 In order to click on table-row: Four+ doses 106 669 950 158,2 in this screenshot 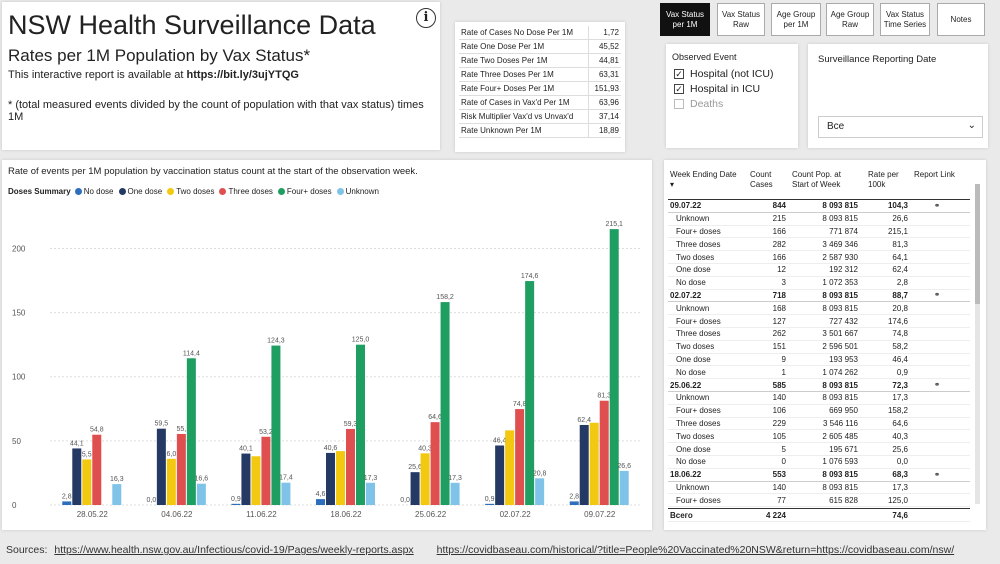, I will do `click(819, 411)`.